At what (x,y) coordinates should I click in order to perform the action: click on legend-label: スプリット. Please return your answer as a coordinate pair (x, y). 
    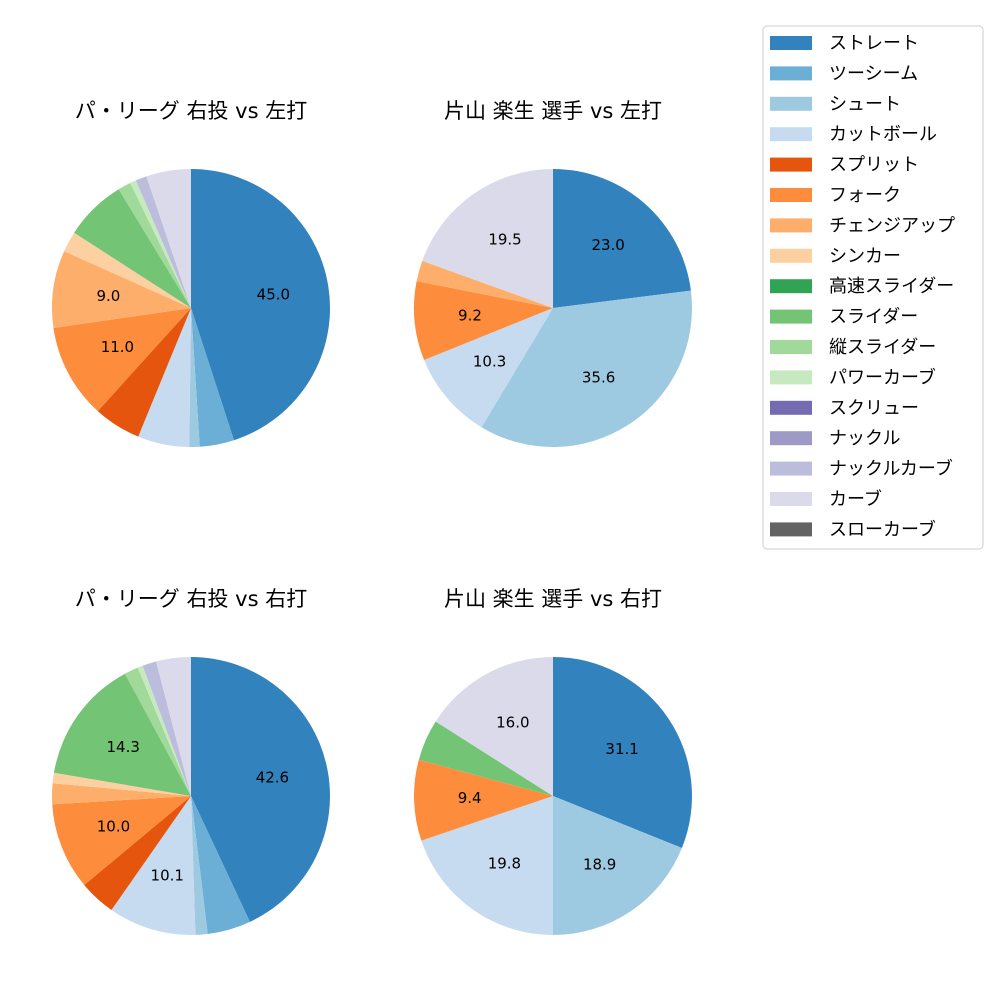
    Looking at the image, I should click on (874, 165).